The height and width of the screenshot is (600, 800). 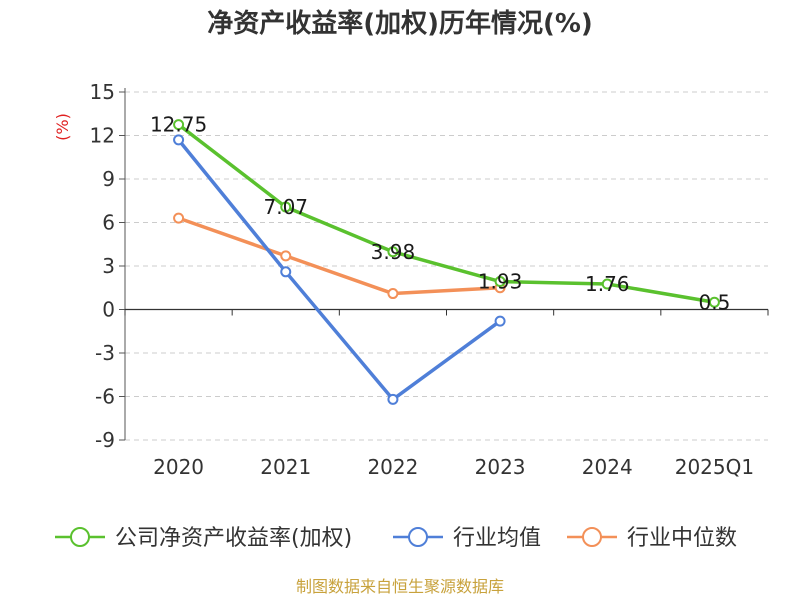 I want to click on legend-label: 行业中位数, so click(x=682, y=538).